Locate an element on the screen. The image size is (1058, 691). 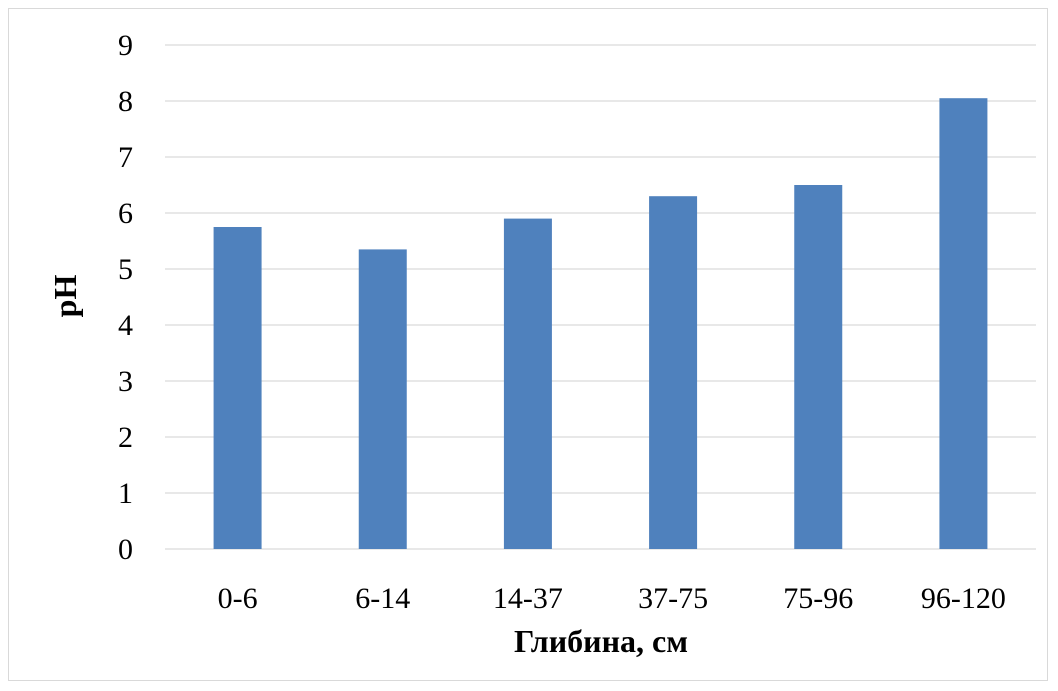
y-tick-label: 0 is located at coordinates (125, 549).